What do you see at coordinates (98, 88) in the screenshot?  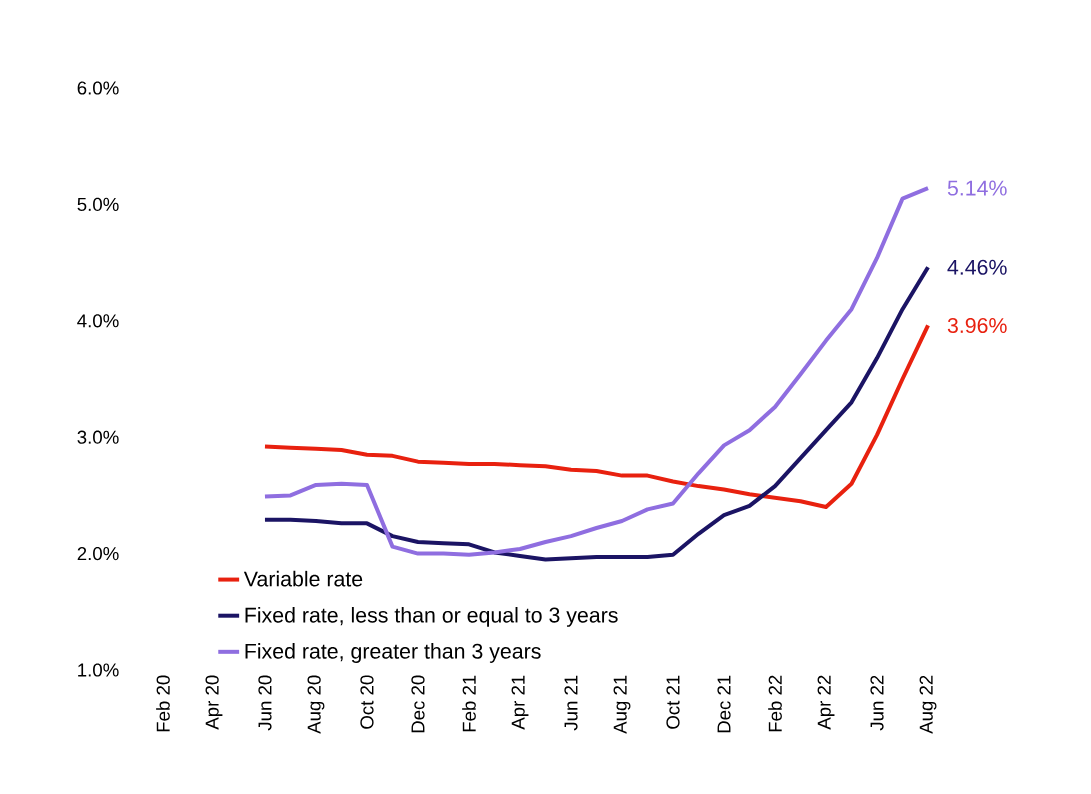 I see `y-tick-label: 6.0%` at bounding box center [98, 88].